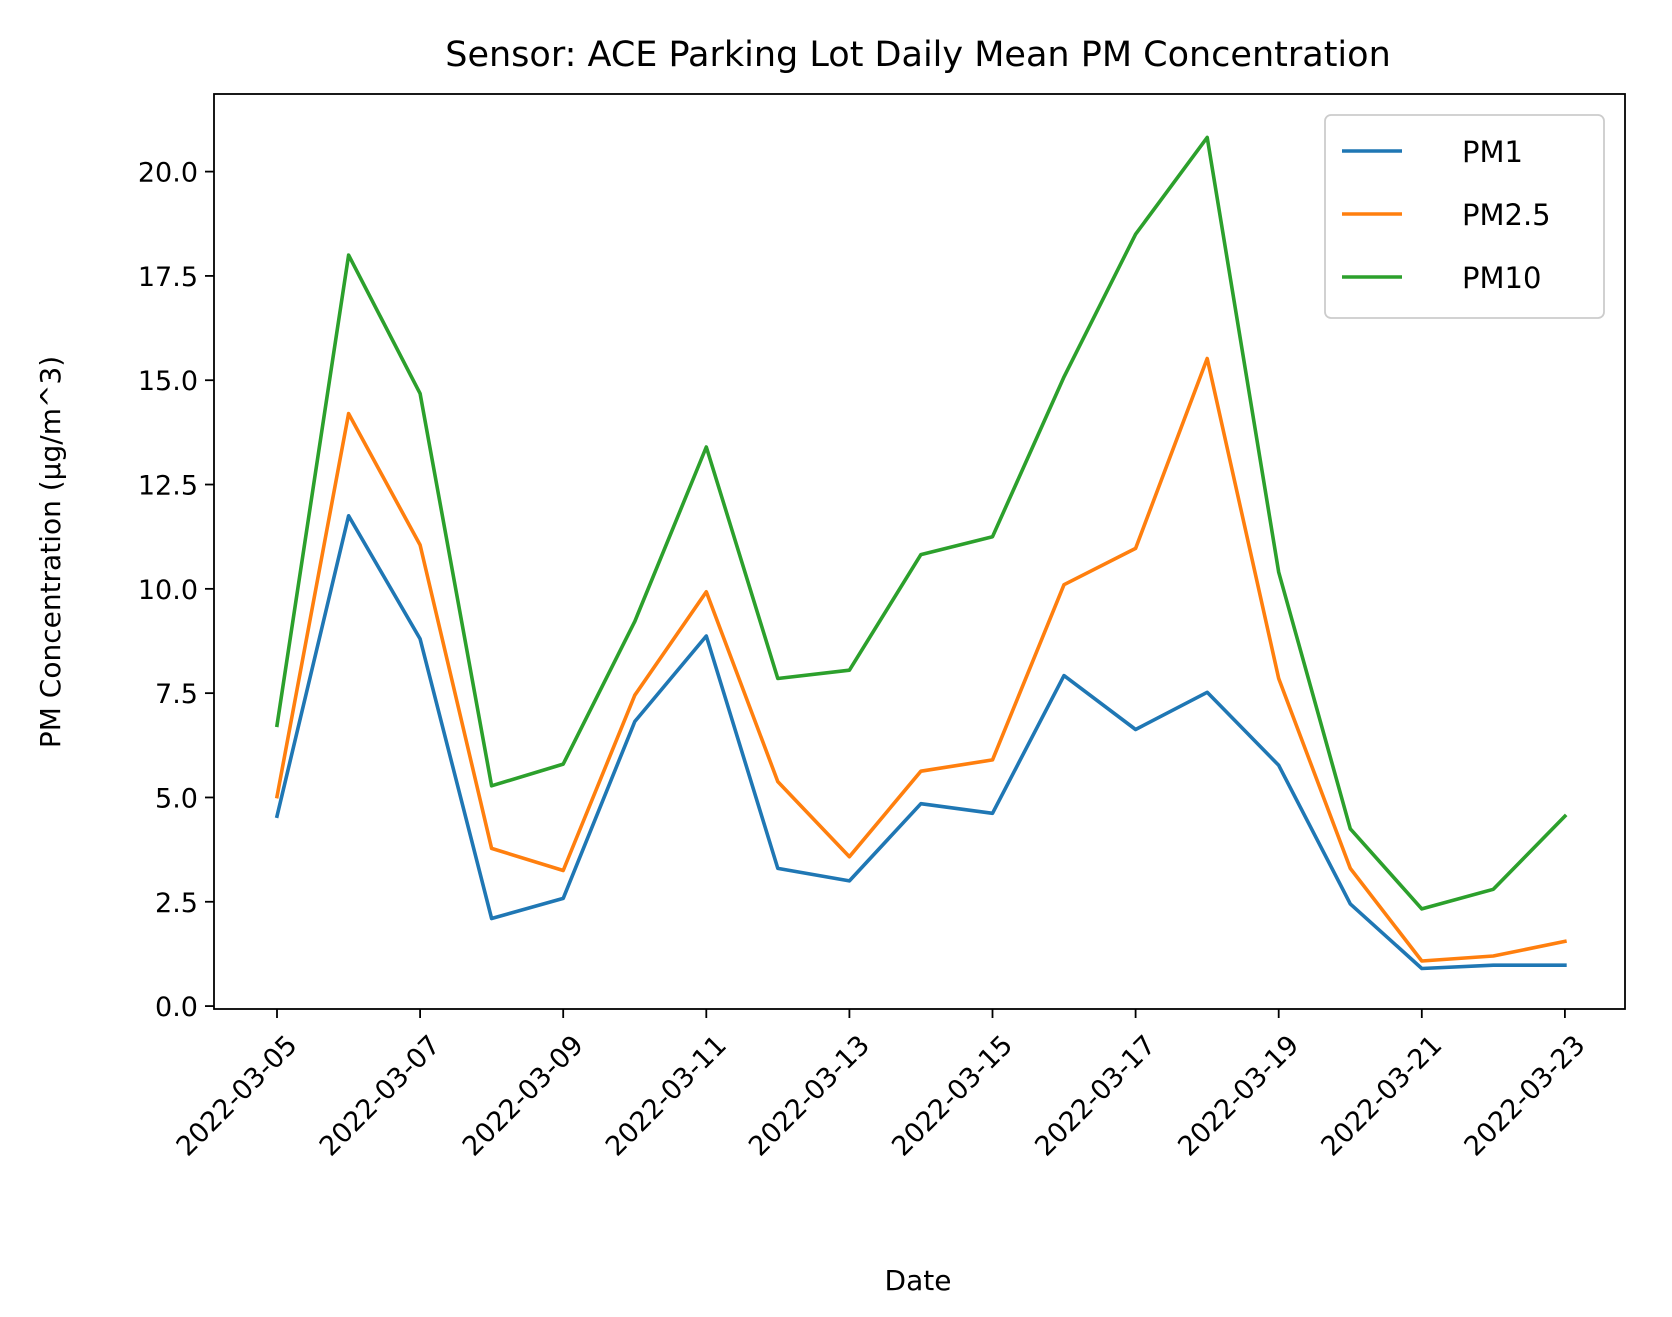  I want to click on x-tick-label: 2022-03-11, so click(666, 1096).